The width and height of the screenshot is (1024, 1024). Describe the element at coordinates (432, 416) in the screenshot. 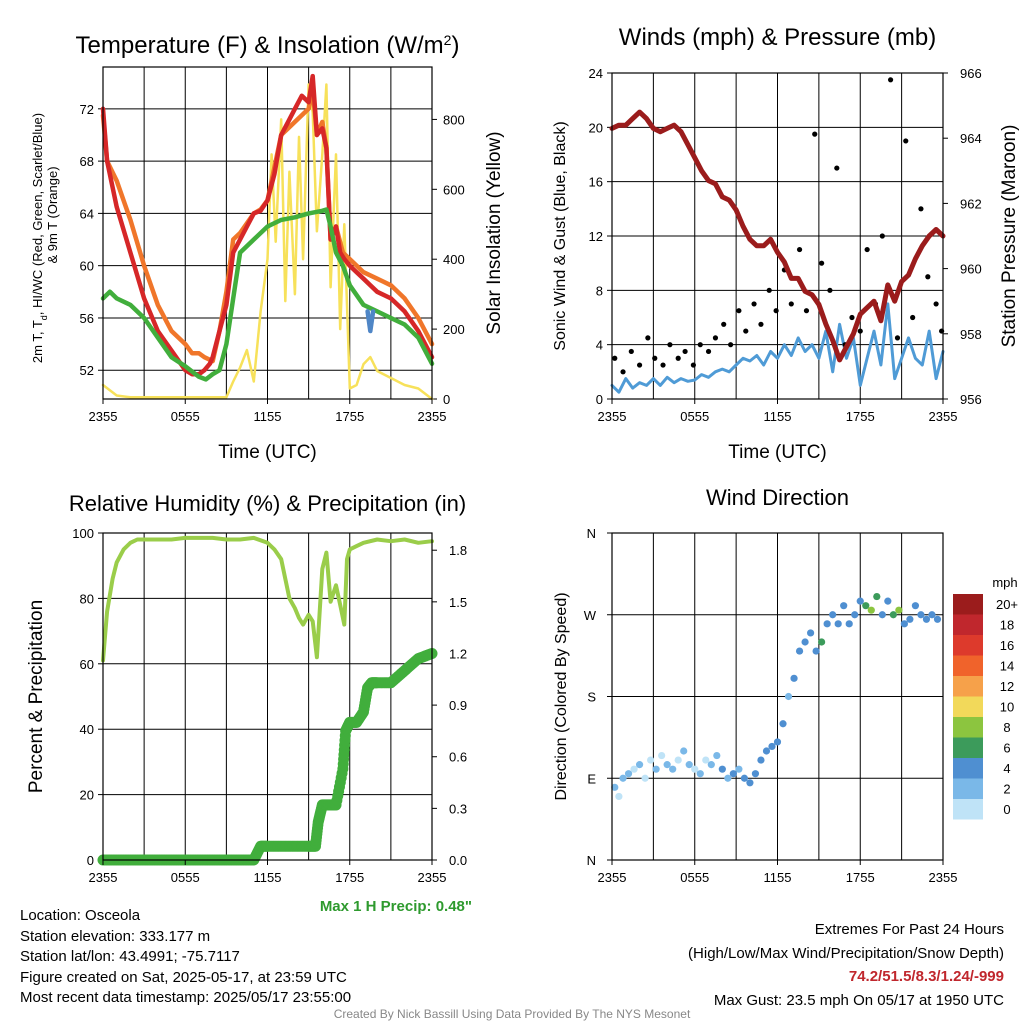

I see `temp-panel-xtick-label: 2355` at that location.